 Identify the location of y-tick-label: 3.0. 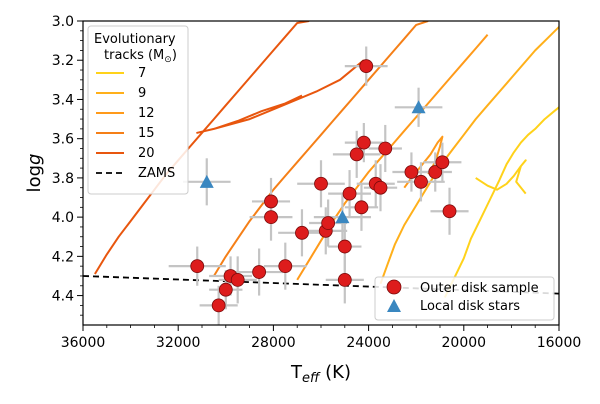
(63, 22).